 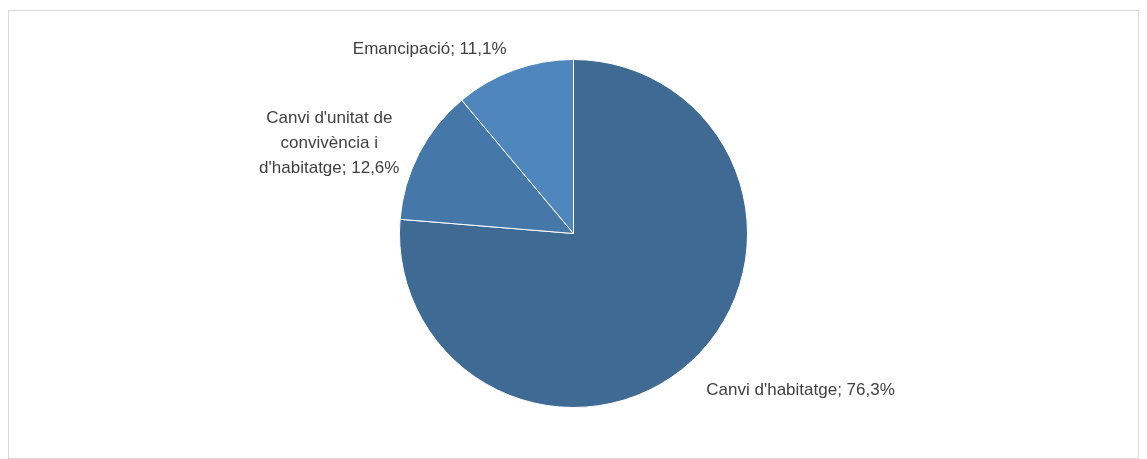 I want to click on slice-label: Canvi d'unitat de convivència i d'habitatge; 12,6%, so click(x=329, y=143).